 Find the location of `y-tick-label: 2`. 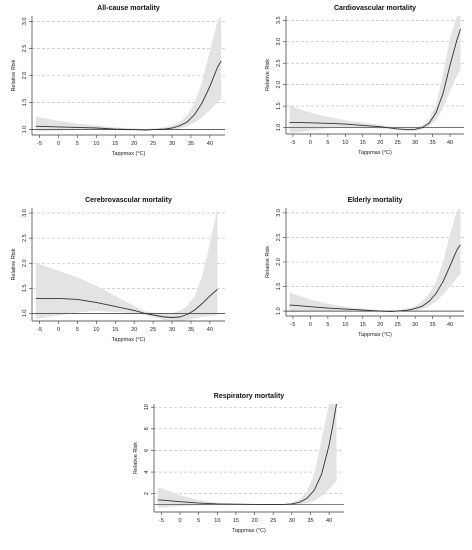

y-tick-label: 2 is located at coordinates (147, 493).